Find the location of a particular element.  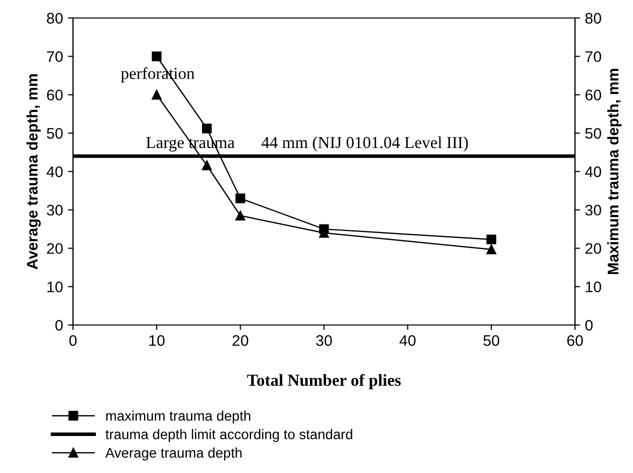

y2-tick-label: 40 is located at coordinates (593, 172).